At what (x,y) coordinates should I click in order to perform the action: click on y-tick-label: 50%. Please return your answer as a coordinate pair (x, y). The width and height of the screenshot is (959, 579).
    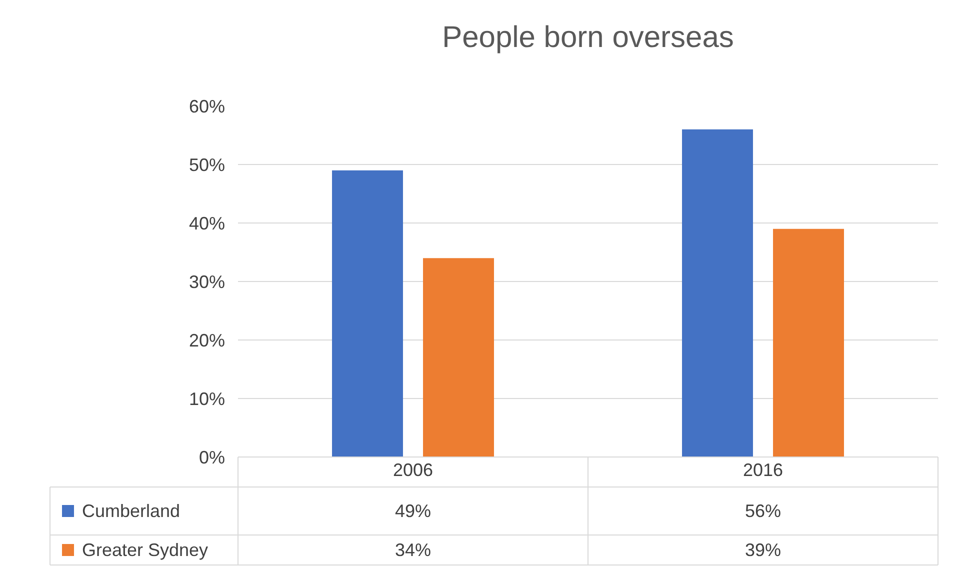
    Looking at the image, I should click on (206, 164).